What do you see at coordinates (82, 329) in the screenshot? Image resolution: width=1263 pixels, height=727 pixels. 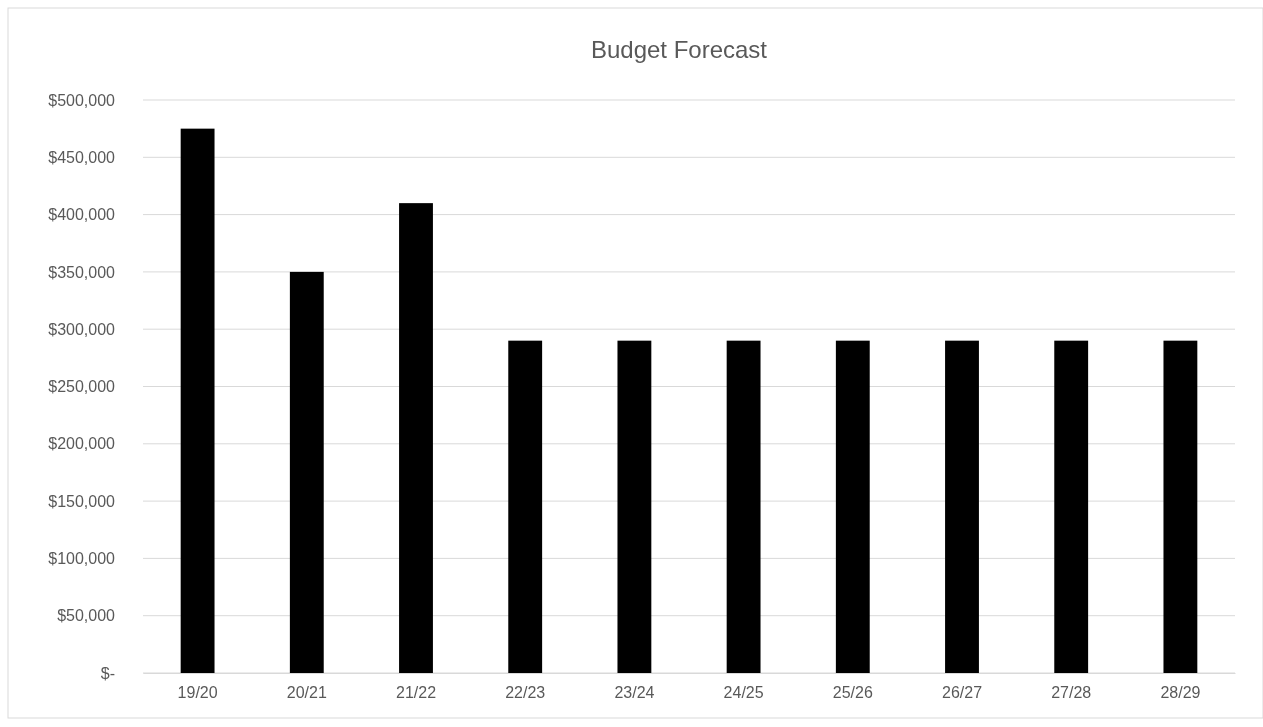 I see `y-tick-label: $300,000` at bounding box center [82, 329].